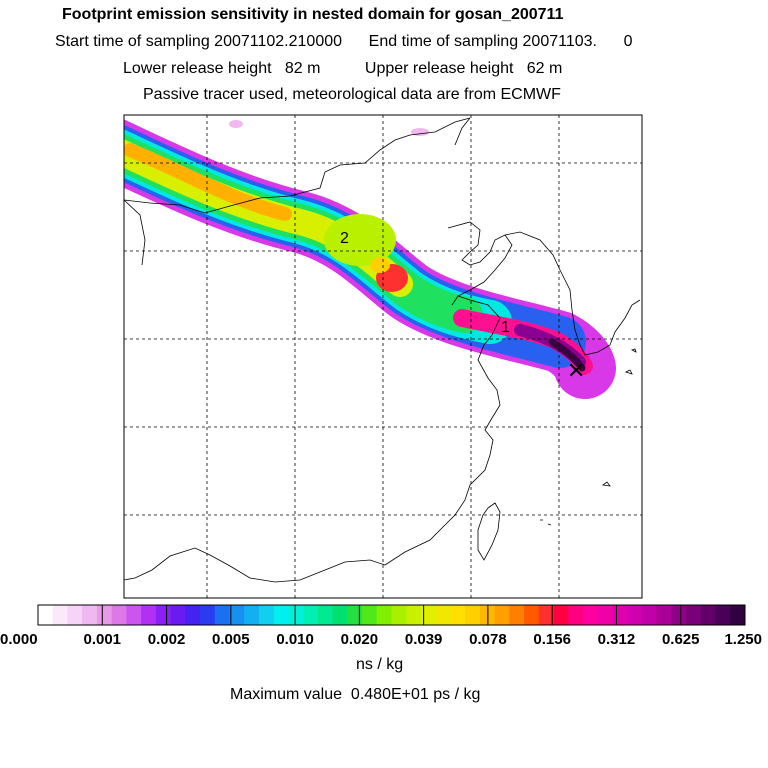  What do you see at coordinates (208, 182) in the screenshot?
I see `plume-orange-core` at bounding box center [208, 182].